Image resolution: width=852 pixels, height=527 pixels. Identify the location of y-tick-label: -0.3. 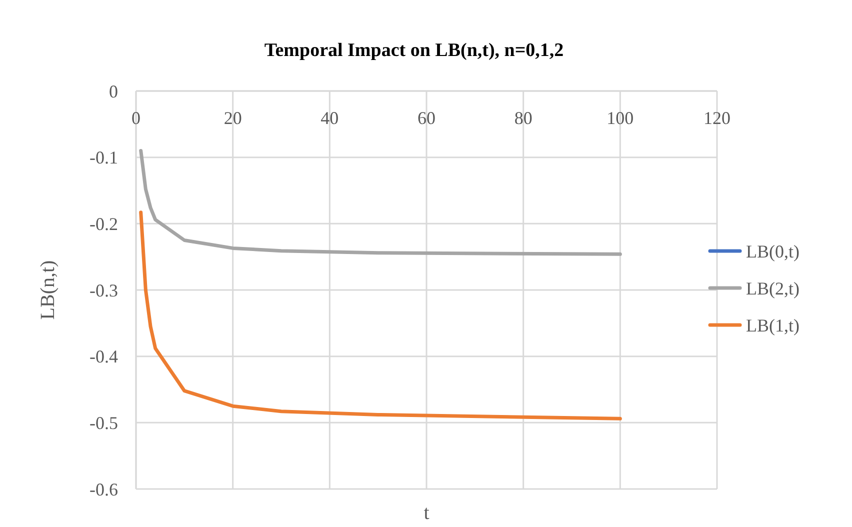
(104, 290).